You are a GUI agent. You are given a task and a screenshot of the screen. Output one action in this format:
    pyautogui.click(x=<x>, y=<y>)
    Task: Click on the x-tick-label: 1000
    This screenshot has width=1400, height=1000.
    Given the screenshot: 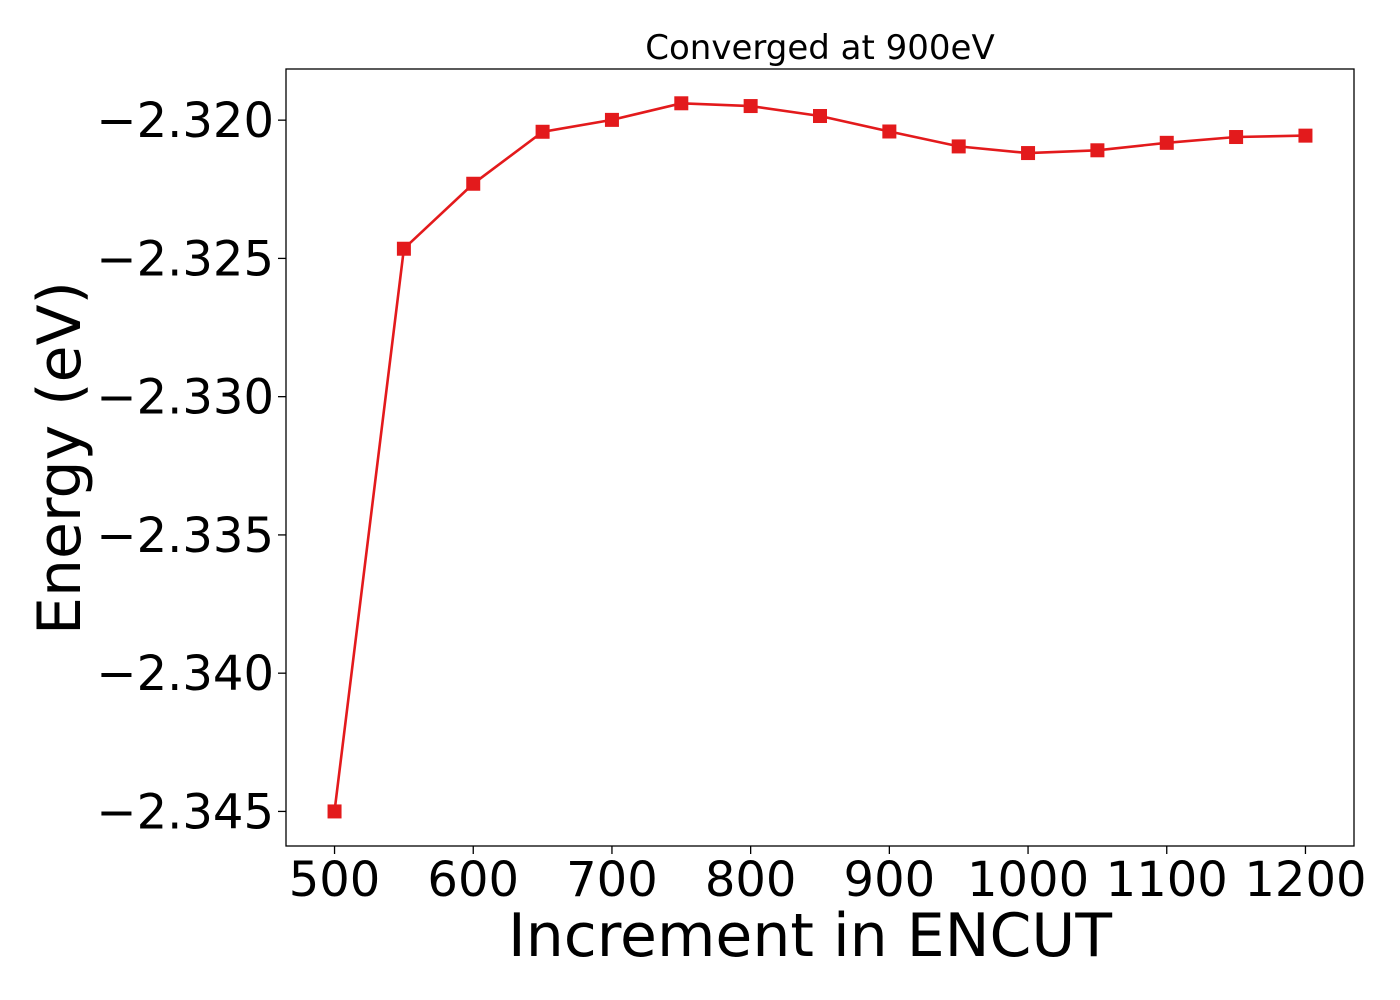 What is the action you would take?
    pyautogui.click(x=1028, y=880)
    